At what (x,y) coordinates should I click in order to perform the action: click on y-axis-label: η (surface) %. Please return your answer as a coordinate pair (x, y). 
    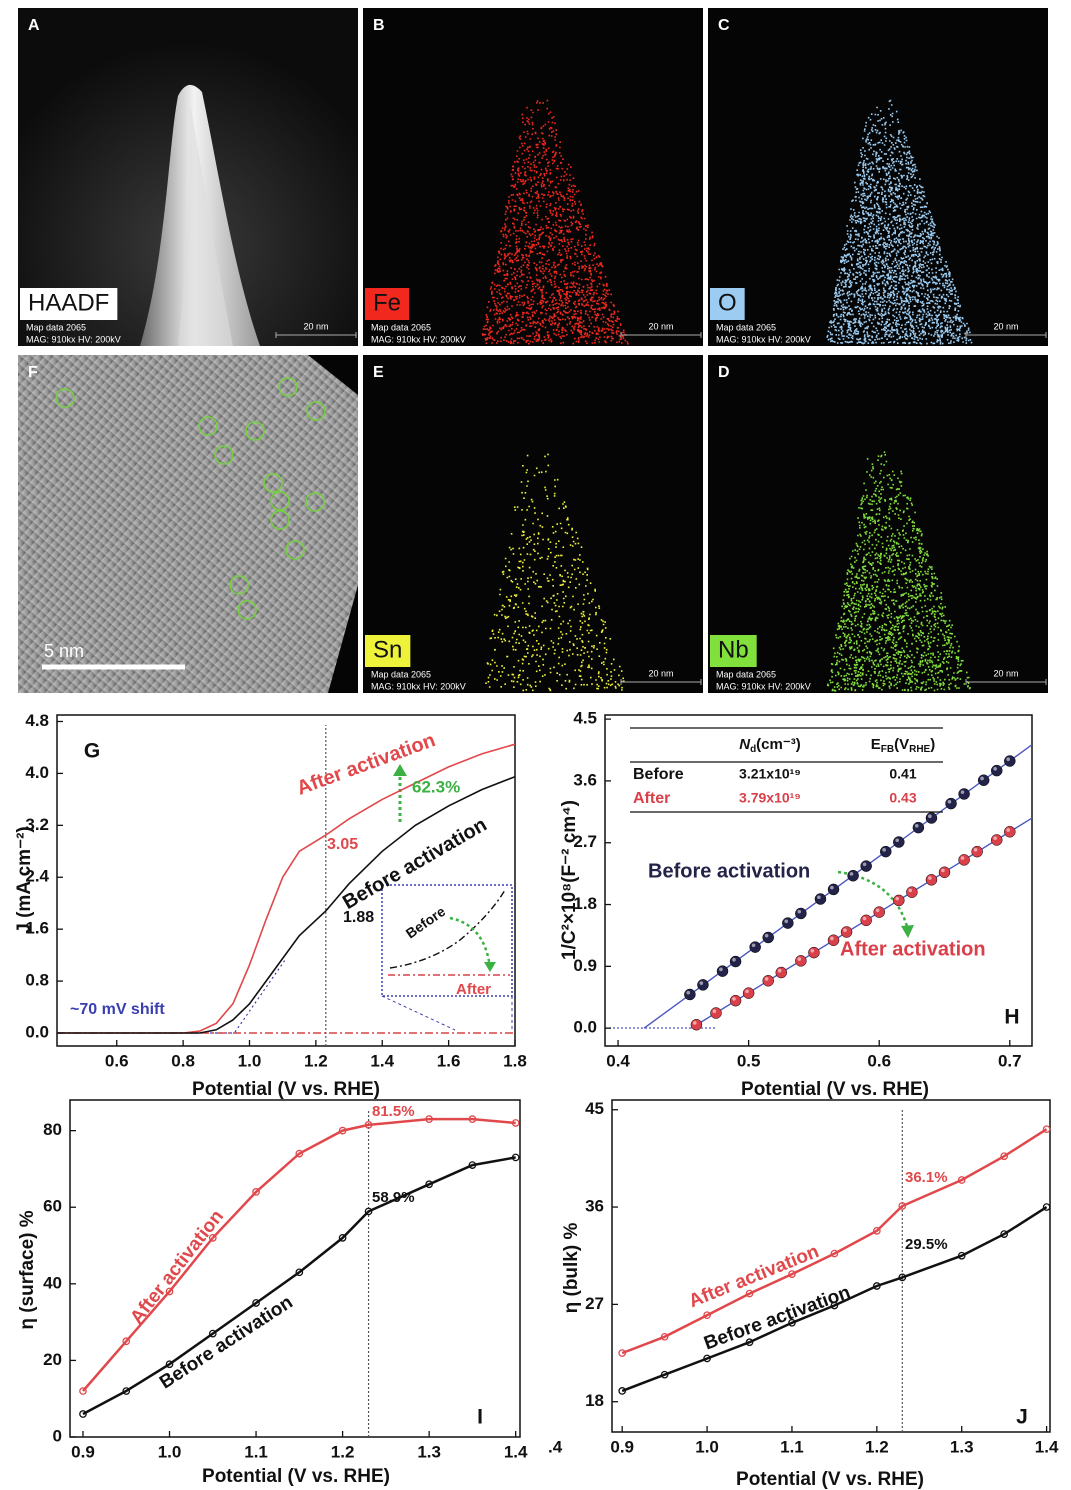
    Looking at the image, I should click on (27, 1269).